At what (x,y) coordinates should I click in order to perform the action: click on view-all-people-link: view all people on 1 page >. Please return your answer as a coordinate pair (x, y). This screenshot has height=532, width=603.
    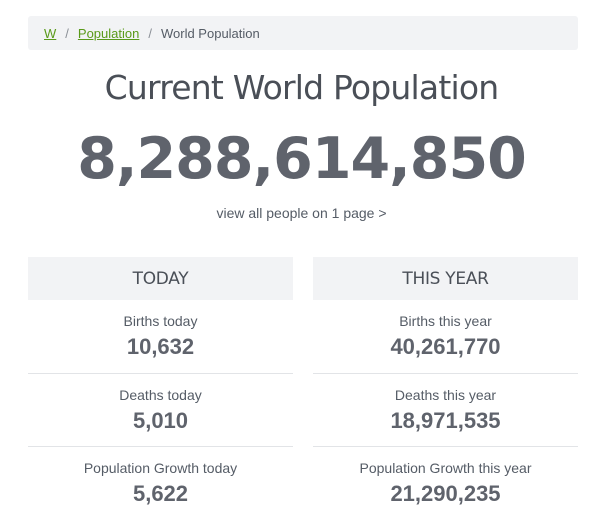
    Looking at the image, I should click on (301, 213).